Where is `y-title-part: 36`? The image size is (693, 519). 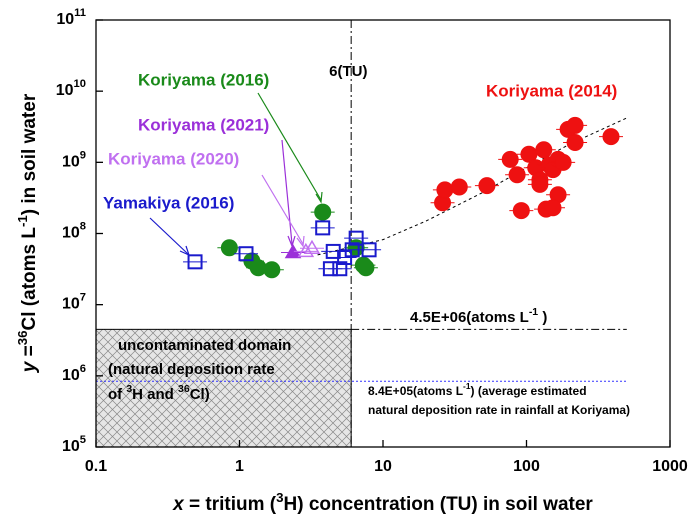
y-title-part: 36 is located at coordinates (22, 337).